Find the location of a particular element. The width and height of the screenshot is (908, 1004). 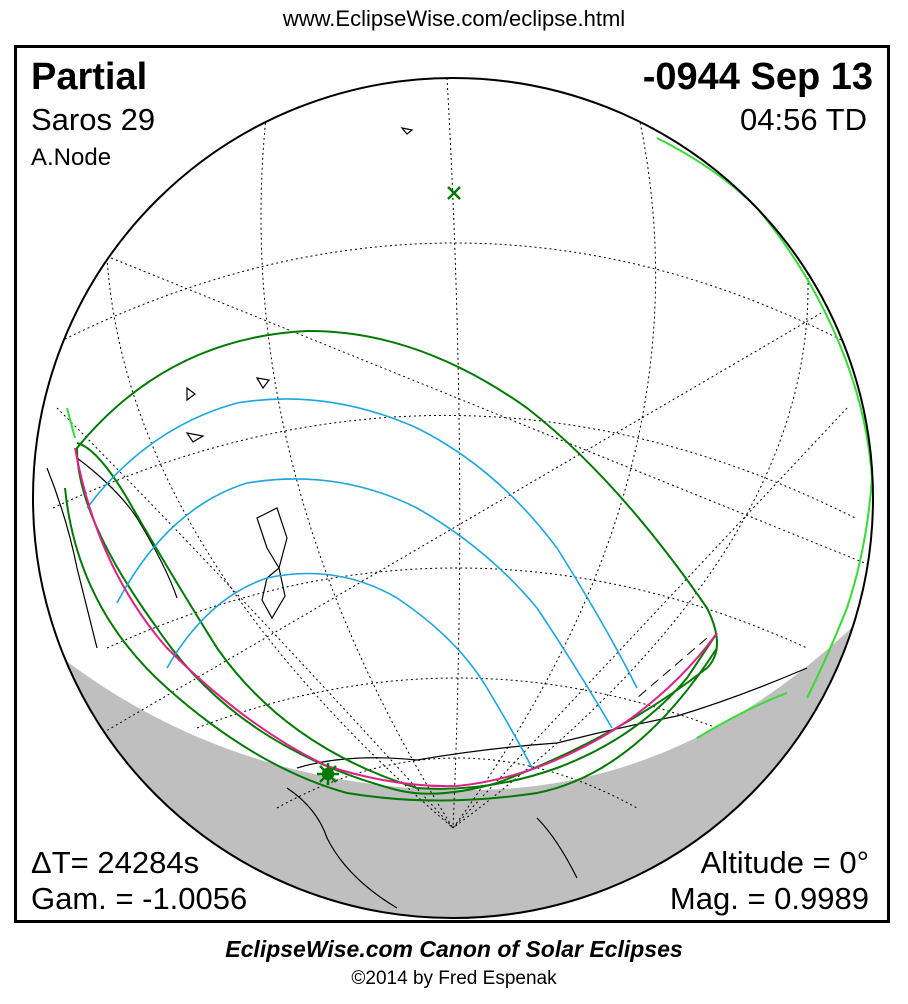

magnitude-value: Mag. = 0.9989 is located at coordinates (769, 898).